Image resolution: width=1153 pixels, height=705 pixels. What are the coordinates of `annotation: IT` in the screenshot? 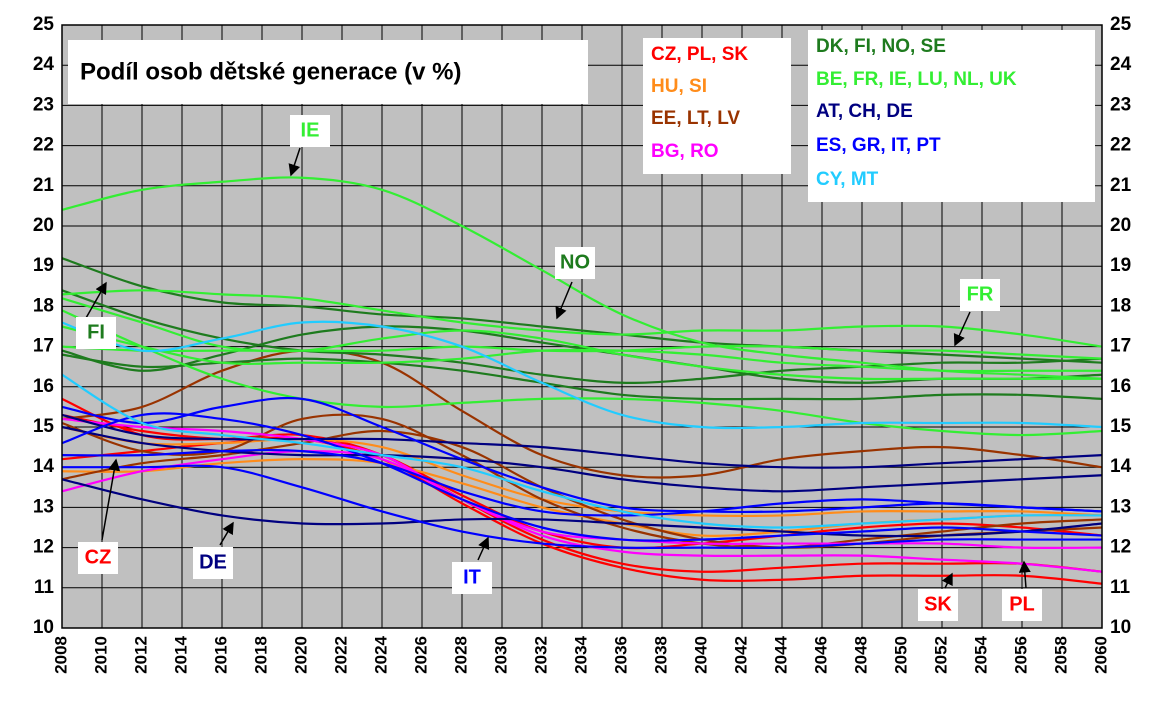 It's located at (472, 577).